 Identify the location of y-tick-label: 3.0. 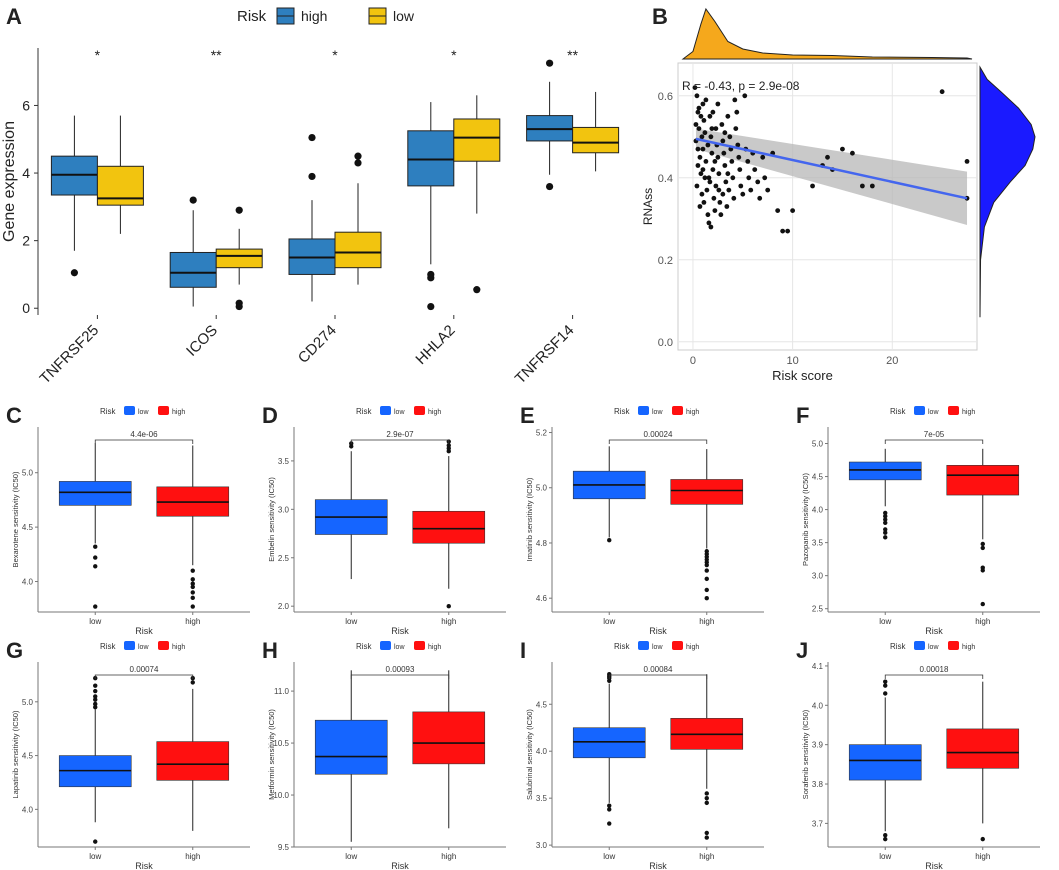
(284, 509).